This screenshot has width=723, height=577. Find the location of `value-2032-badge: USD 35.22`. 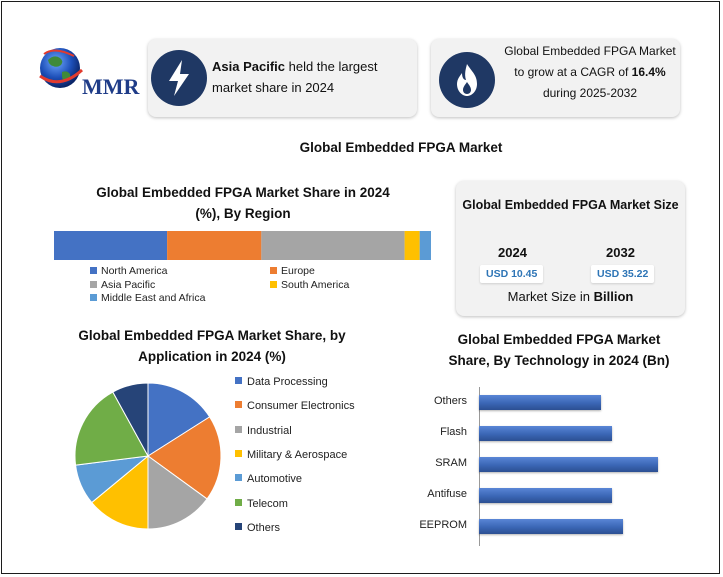

value-2032-badge: USD 35.22 is located at coordinates (623, 274).